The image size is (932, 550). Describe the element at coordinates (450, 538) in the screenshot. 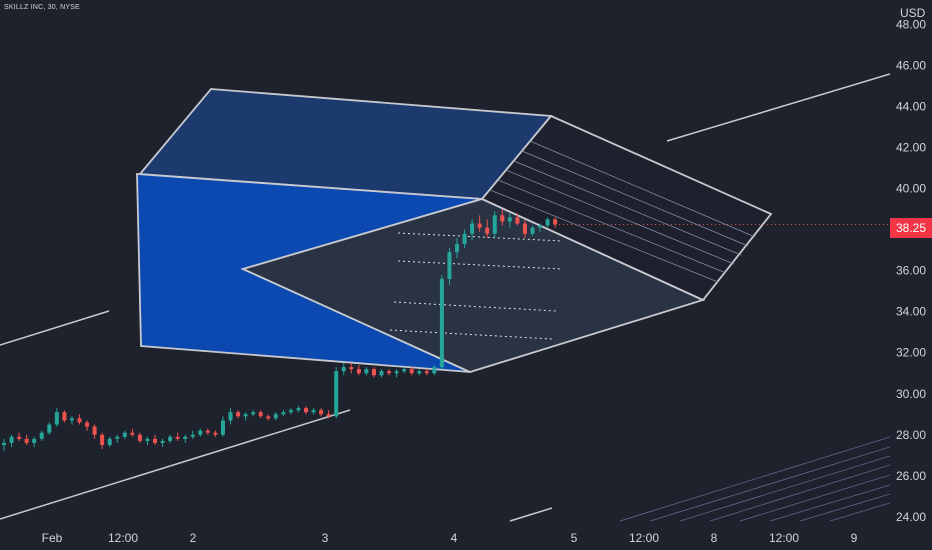

I see `time-axis: Feb 12:00 2 3 4 5 12:00 8 12:00 9` at that location.